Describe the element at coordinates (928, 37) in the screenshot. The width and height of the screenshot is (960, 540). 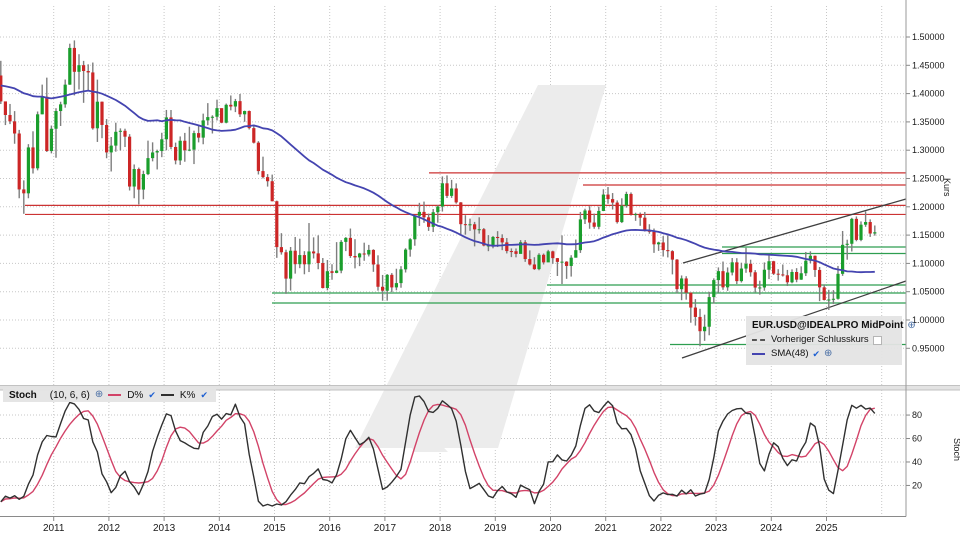
I see `svg-text: 1.50000` at that location.